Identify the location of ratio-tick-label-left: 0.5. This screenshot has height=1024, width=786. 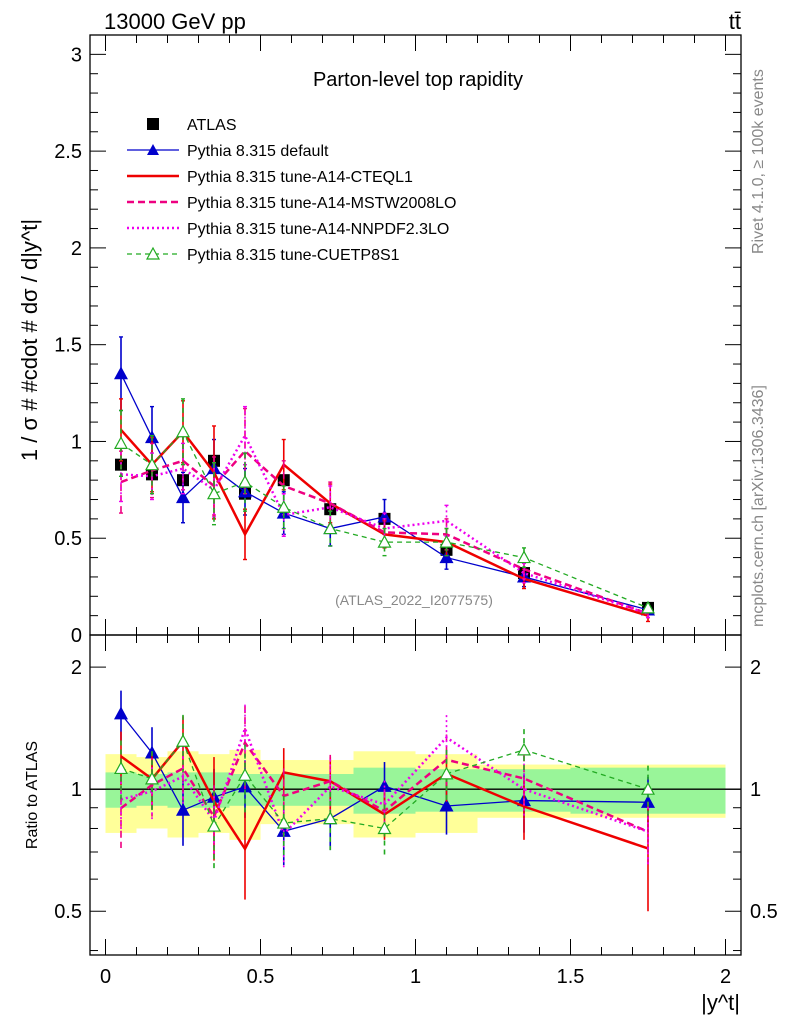
(68, 912).